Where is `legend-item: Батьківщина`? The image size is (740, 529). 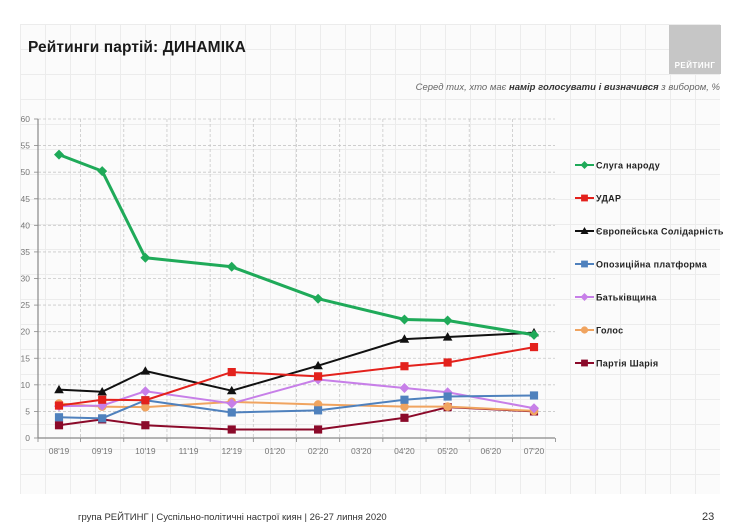 legend-item: Батьківщина is located at coordinates (616, 298).